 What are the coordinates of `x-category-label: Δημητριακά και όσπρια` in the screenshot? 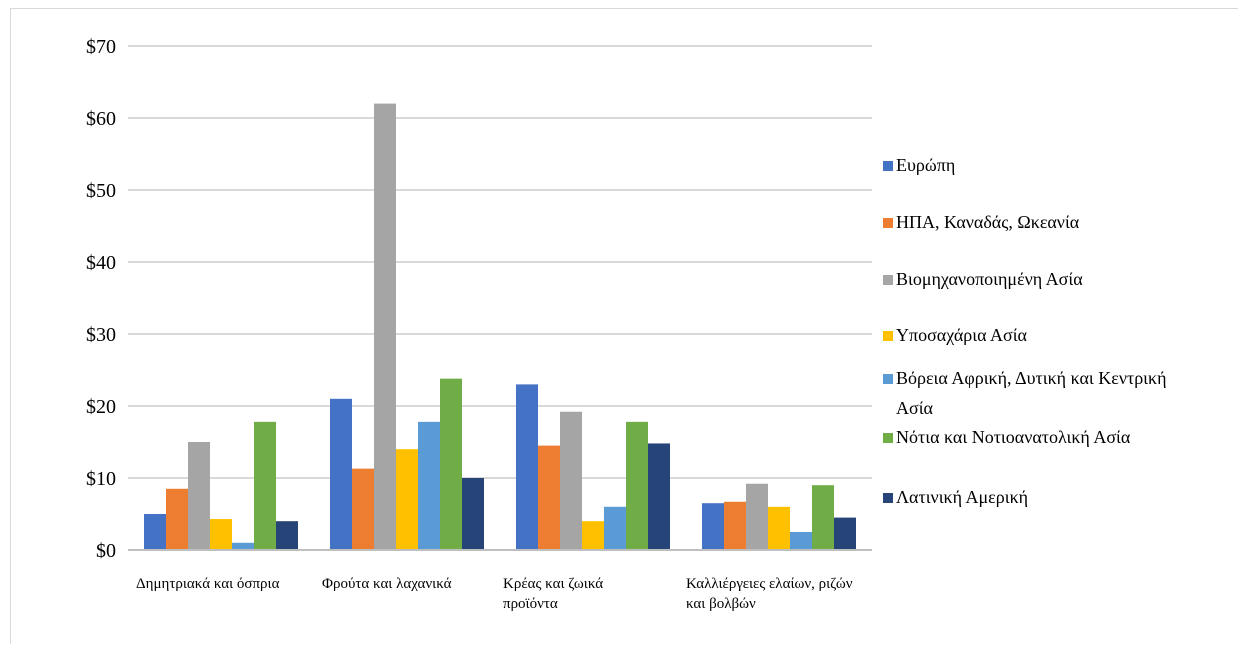 It's located at (208, 584).